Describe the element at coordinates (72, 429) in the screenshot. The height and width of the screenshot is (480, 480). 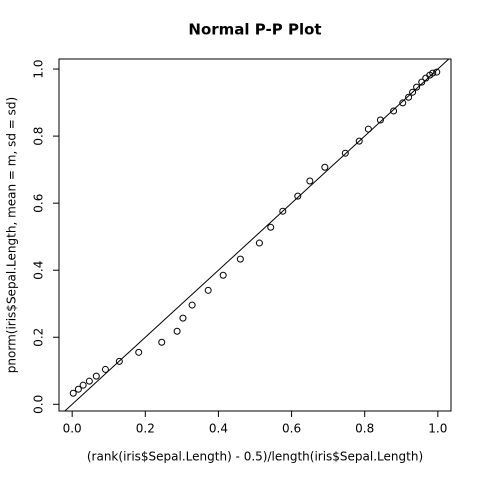
I see `x-tick-label: 0.0` at that location.